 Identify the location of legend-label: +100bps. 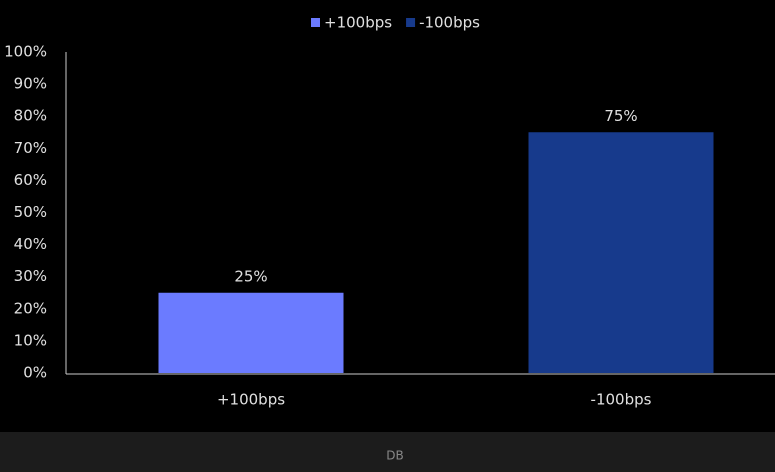
(358, 23).